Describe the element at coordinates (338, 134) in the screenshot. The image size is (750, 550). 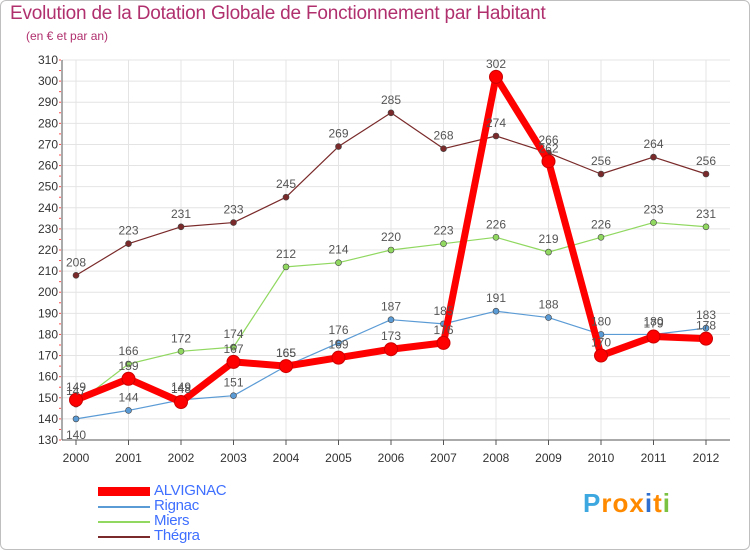
I see `data-label: 269` at that location.